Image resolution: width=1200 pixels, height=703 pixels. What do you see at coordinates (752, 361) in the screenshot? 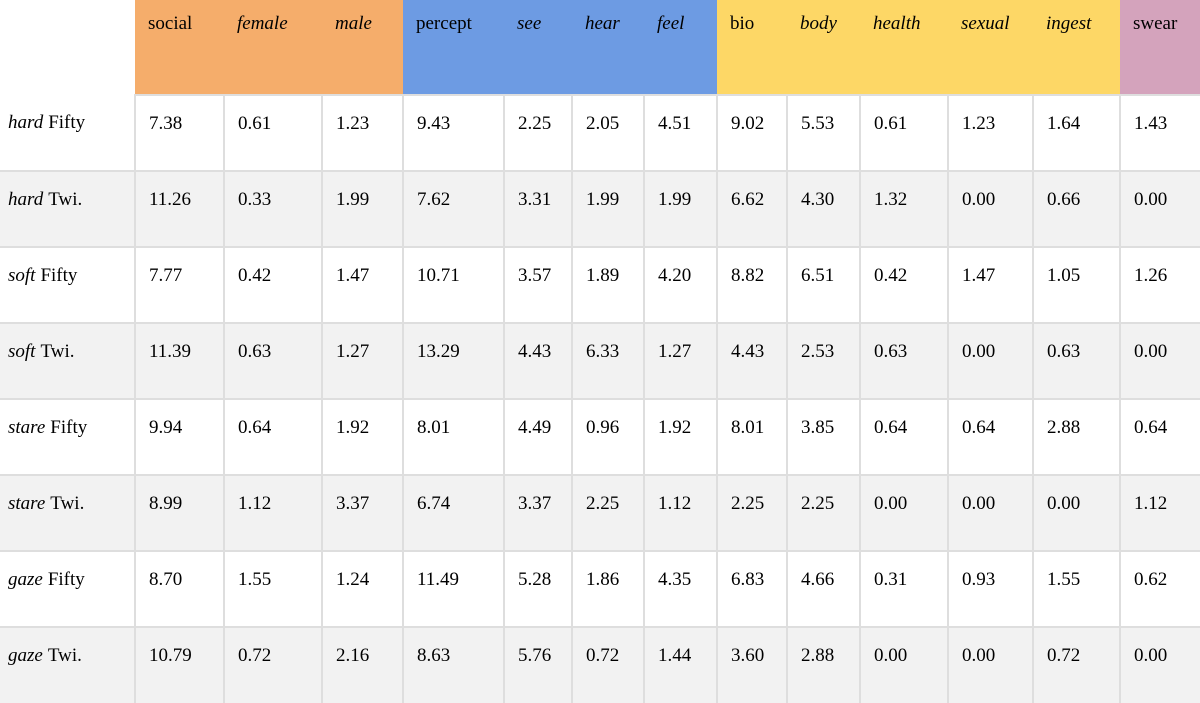
I see `data-cell: 4.43` at bounding box center [752, 361].